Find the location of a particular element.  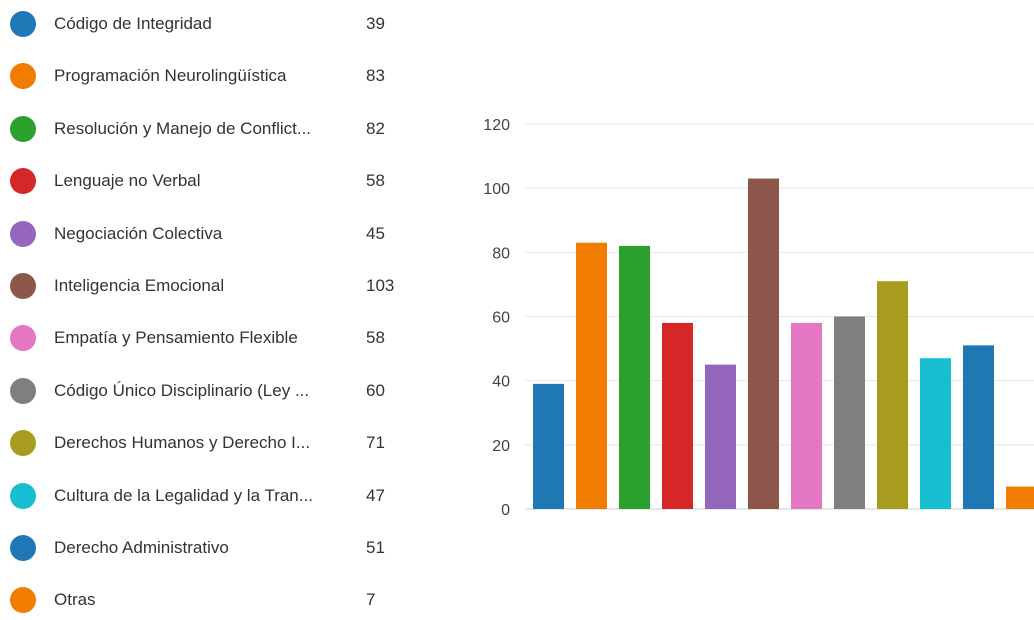

legend-label: Otras is located at coordinates (75, 600).